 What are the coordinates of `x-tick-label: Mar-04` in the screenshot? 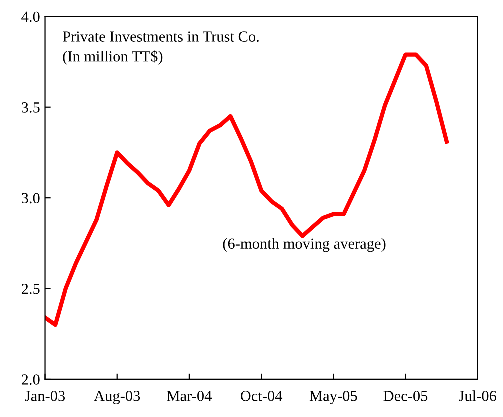 It's located at (189, 396).